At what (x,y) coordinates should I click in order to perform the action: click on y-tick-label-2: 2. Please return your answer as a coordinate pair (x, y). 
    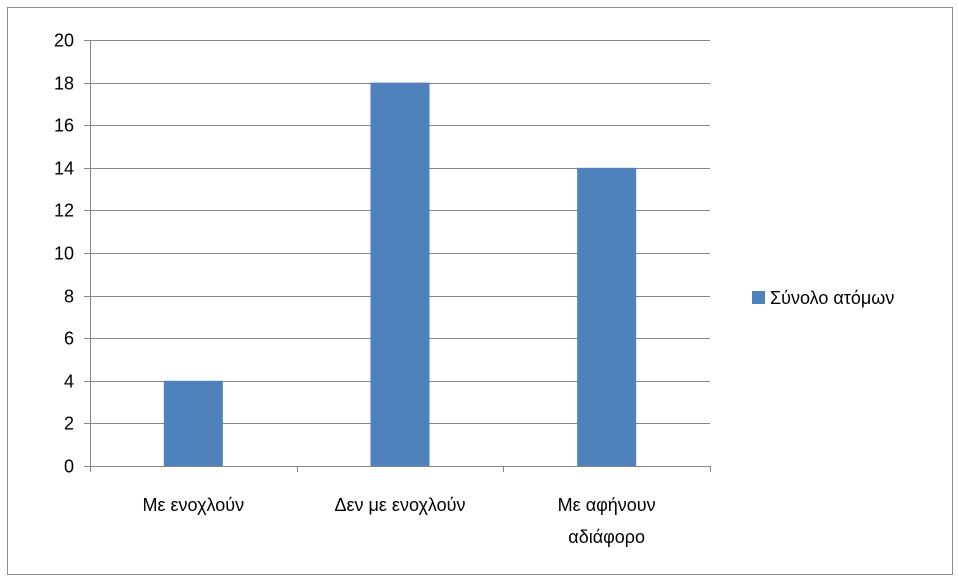
    Looking at the image, I should click on (69, 424).